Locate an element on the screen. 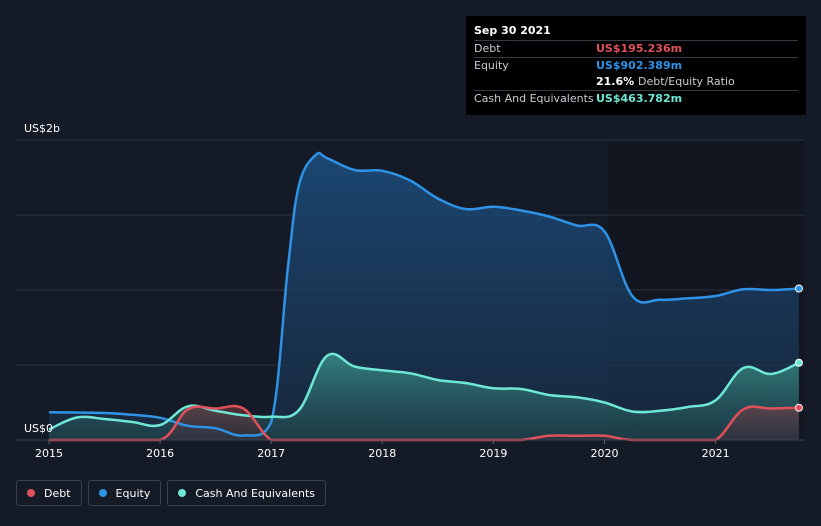  legend-item-cash: Cash And Equivalents is located at coordinates (246, 493).